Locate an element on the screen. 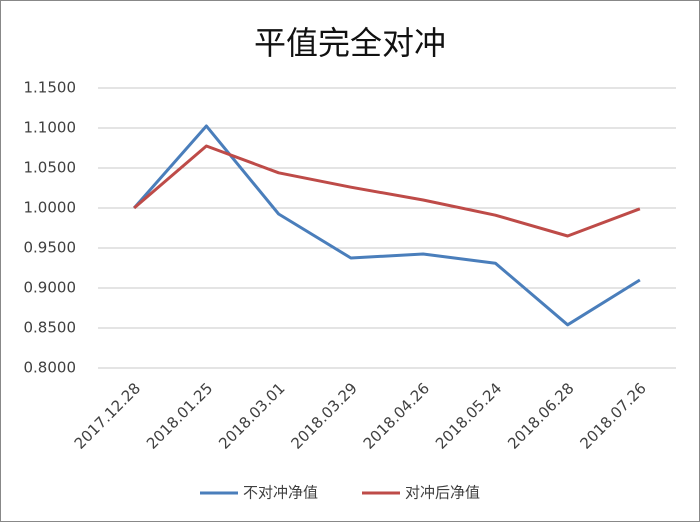 The image size is (700, 522). y-tick-label: 1.0000 is located at coordinates (50, 208).